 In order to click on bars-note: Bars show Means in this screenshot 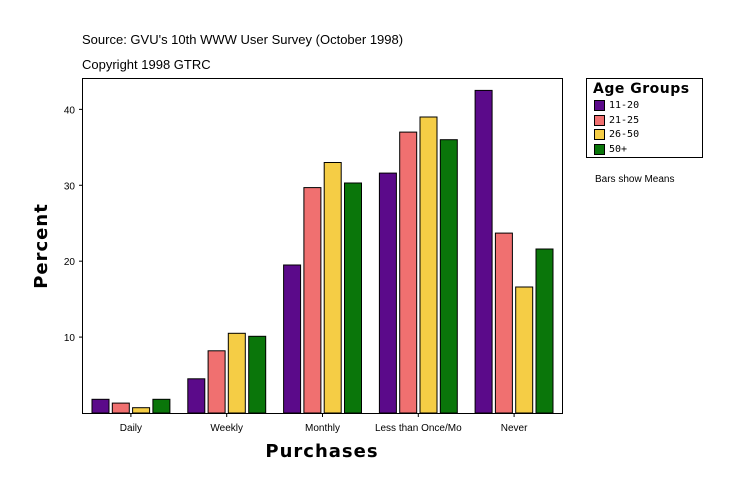, I will do `click(635, 179)`.